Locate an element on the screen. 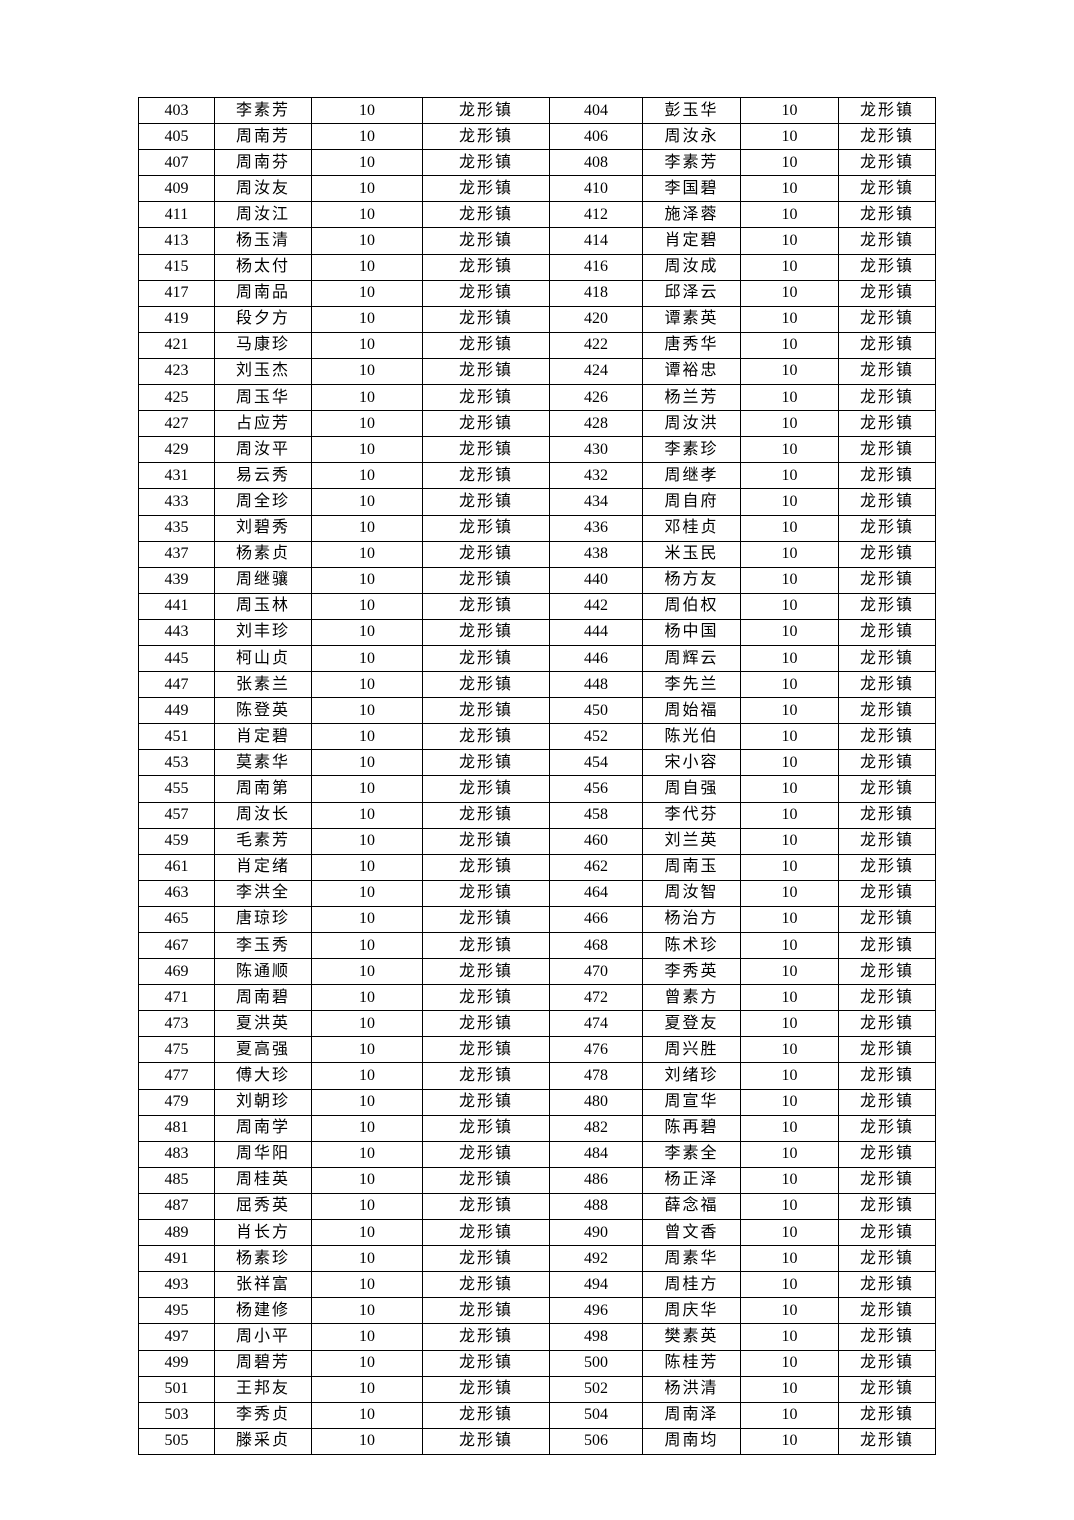 Image resolution: width=1074 pixels, height=1520 pixels. person-name: 杨玉清 is located at coordinates (263, 241).